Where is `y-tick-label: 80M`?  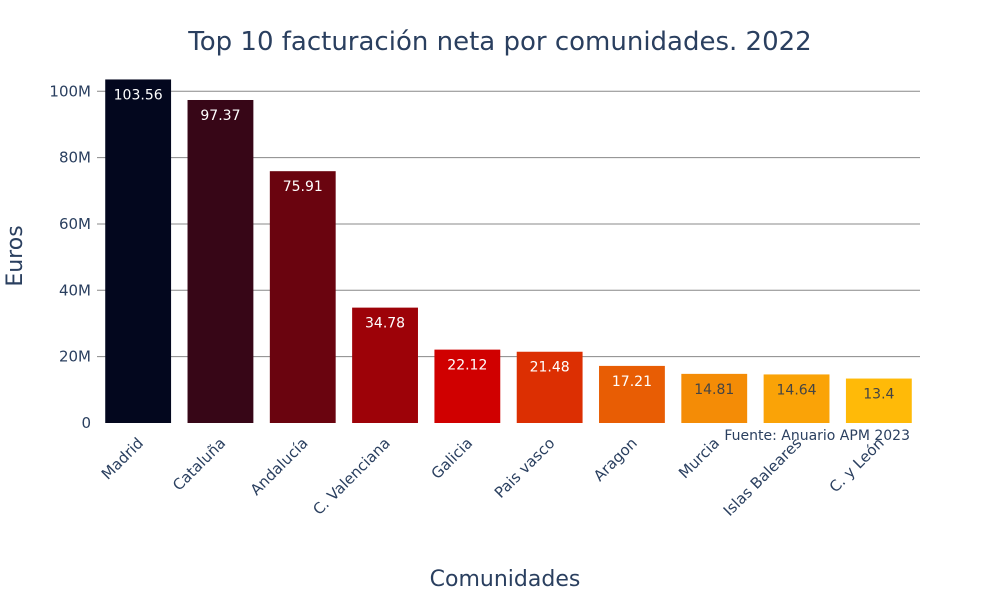 y-tick-label: 80M is located at coordinates (75, 158).